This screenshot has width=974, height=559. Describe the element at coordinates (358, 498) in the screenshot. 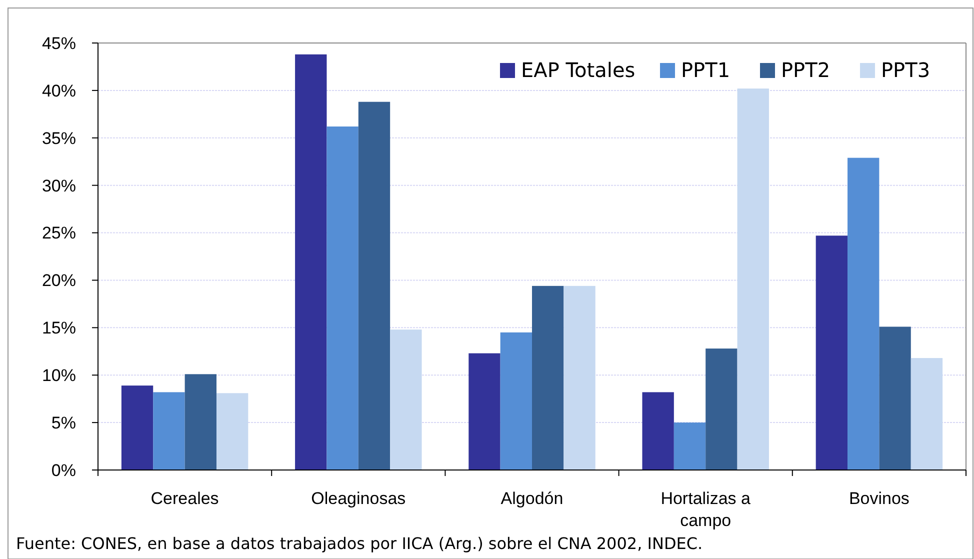

I see `x-tick-label: Oleaginosas` at that location.